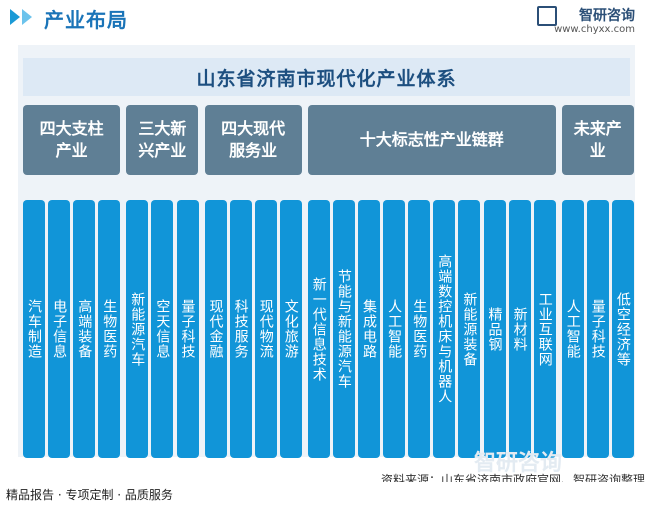  Describe the element at coordinates (240, 329) in the screenshot. I see `industry-item: 科技服务` at that location.